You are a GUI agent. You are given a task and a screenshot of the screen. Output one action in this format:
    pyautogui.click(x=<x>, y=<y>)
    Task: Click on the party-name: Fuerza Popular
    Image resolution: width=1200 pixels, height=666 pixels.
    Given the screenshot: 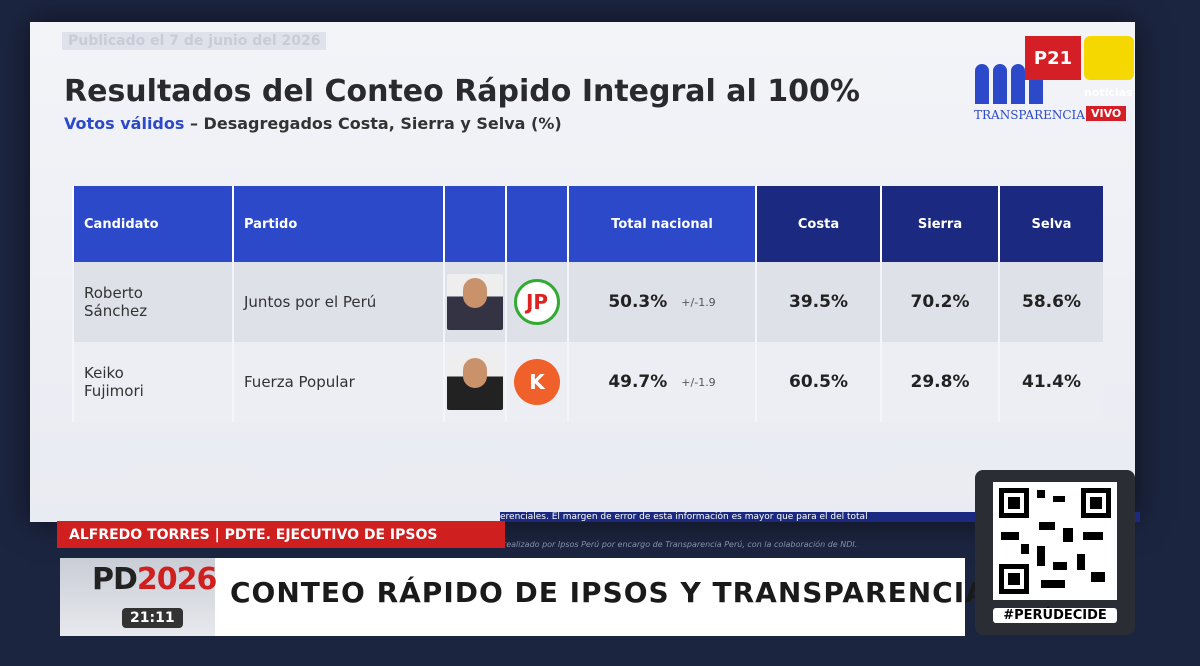 What is the action you would take?
    pyautogui.click(x=337, y=382)
    